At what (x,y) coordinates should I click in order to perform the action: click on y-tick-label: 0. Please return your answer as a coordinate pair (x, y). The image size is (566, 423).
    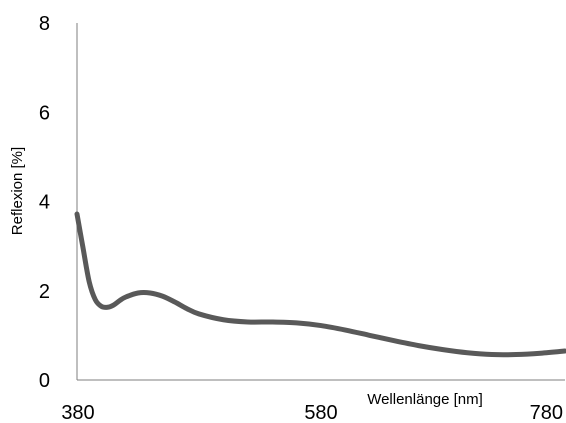
    Looking at the image, I should click on (44, 381).